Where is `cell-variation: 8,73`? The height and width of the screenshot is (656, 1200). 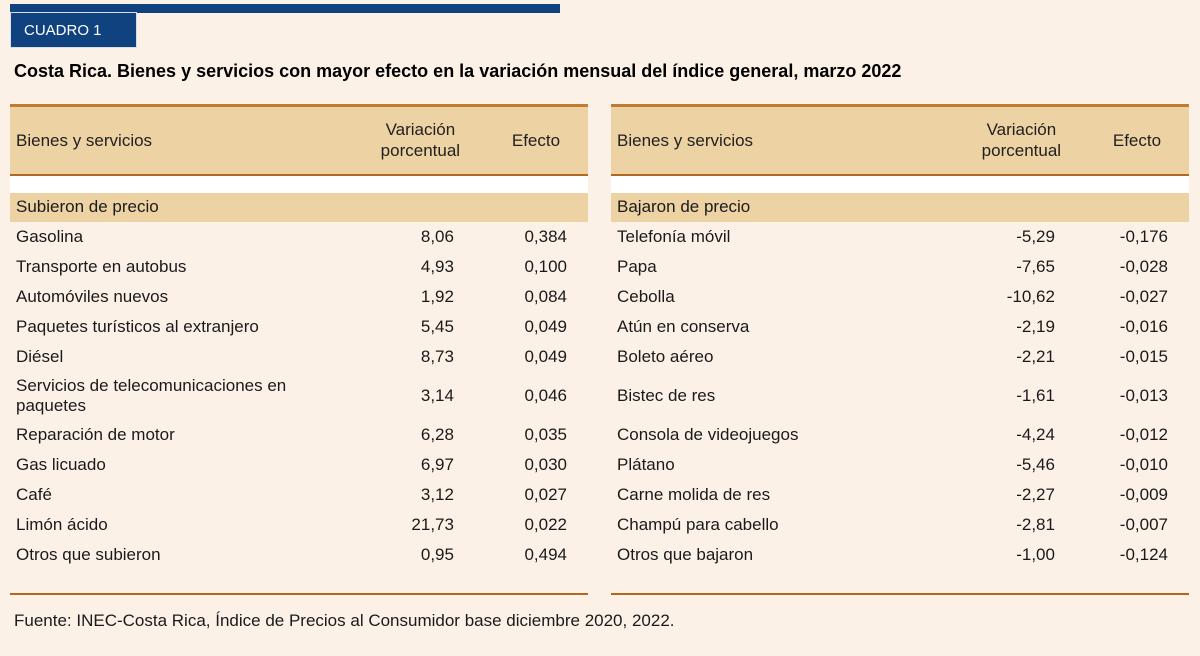 cell-variation: 8,73 is located at coordinates (437, 356).